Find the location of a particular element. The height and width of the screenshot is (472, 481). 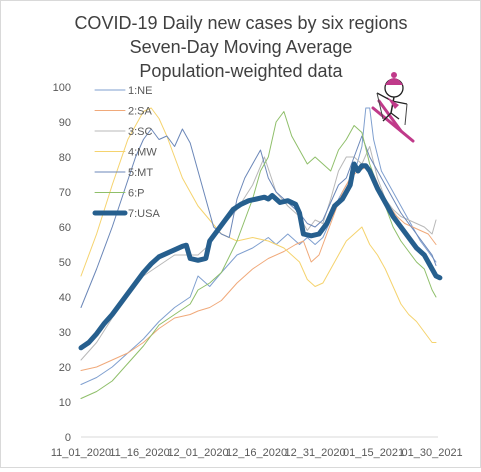

legend-label: 4:MW is located at coordinates (142, 153).